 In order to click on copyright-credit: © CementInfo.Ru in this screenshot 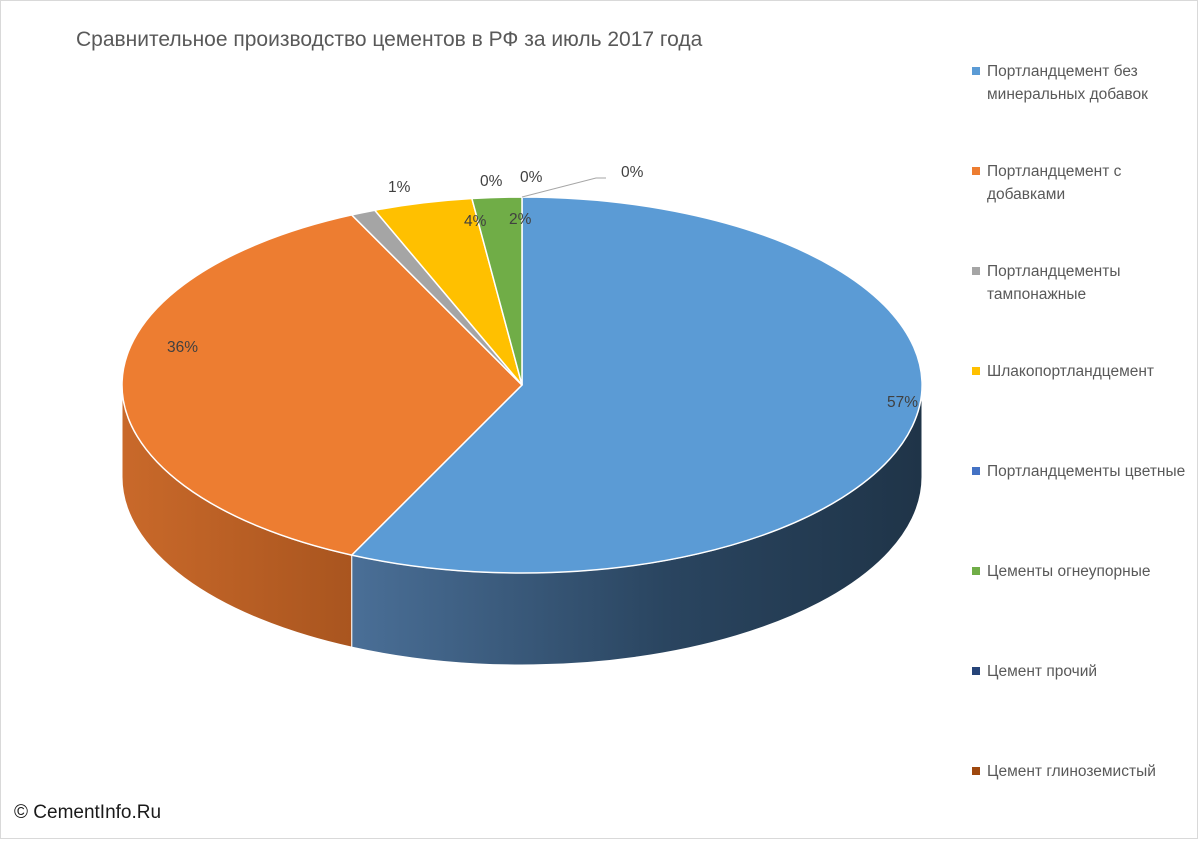, I will do `click(88, 812)`.